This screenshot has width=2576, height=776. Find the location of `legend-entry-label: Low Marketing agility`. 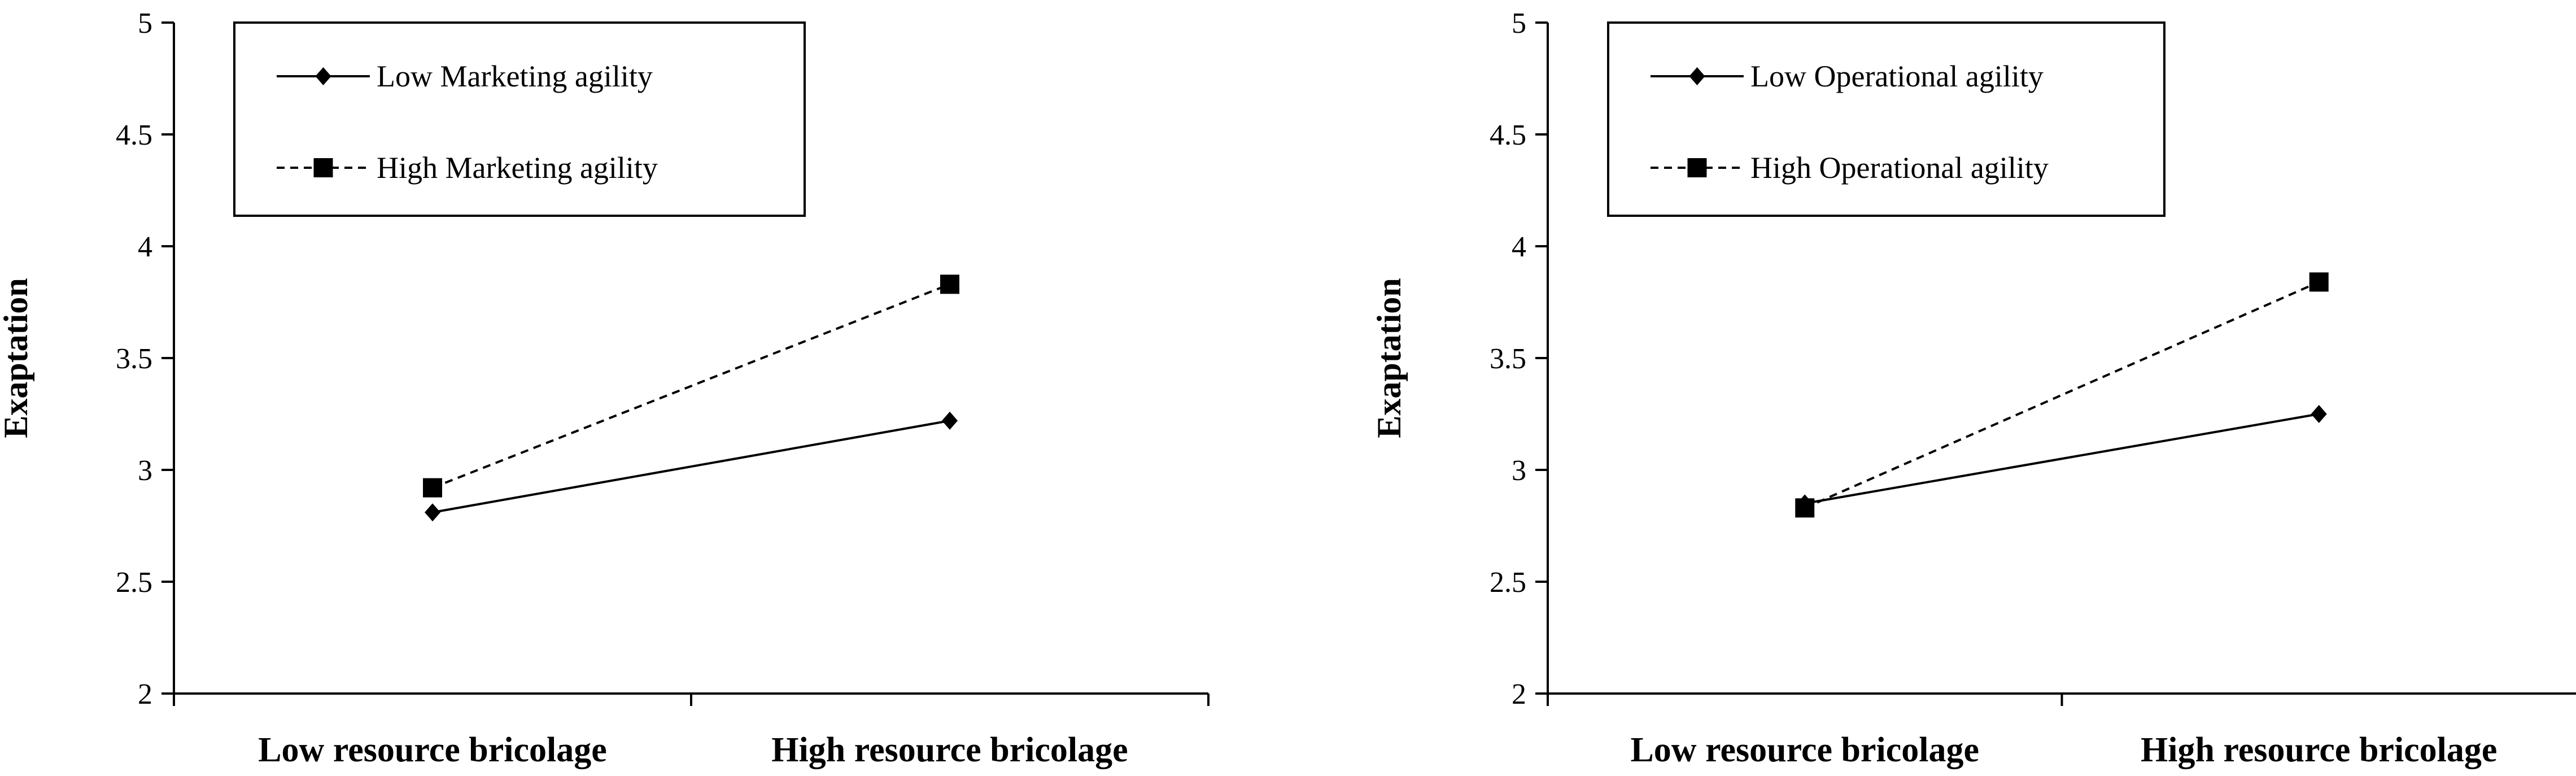

legend-entry-label: Low Marketing agility is located at coordinates (515, 76).